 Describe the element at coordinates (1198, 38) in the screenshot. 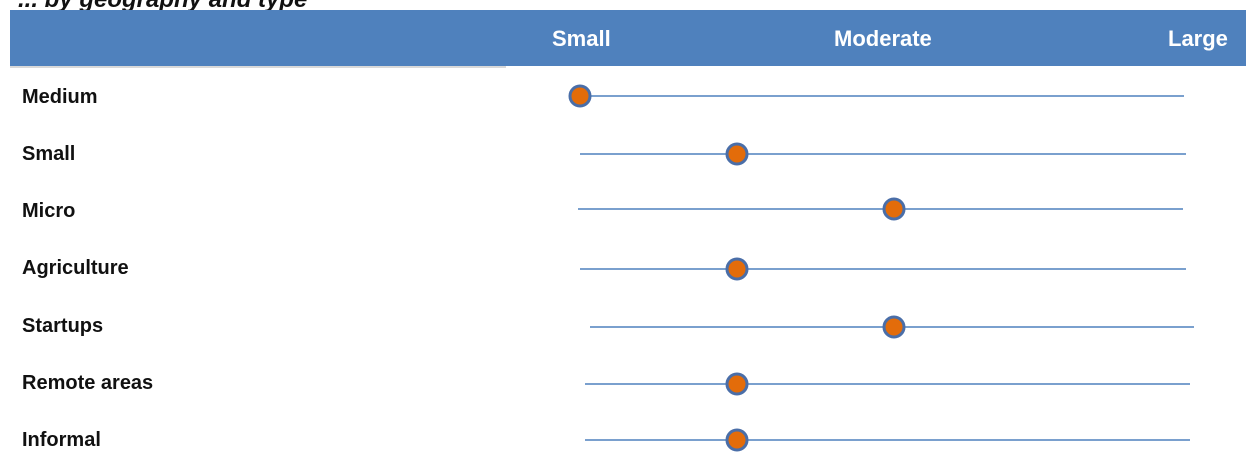

I see `scale-label-large: Large` at that location.